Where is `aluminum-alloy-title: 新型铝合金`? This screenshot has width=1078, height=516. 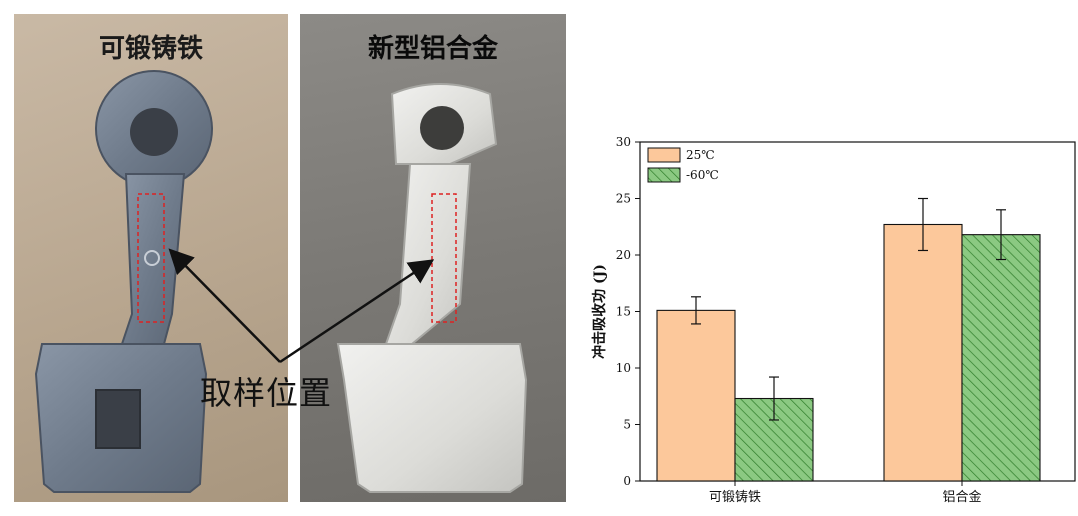 aluminum-alloy-title: 新型铝合金 is located at coordinates (432, 49).